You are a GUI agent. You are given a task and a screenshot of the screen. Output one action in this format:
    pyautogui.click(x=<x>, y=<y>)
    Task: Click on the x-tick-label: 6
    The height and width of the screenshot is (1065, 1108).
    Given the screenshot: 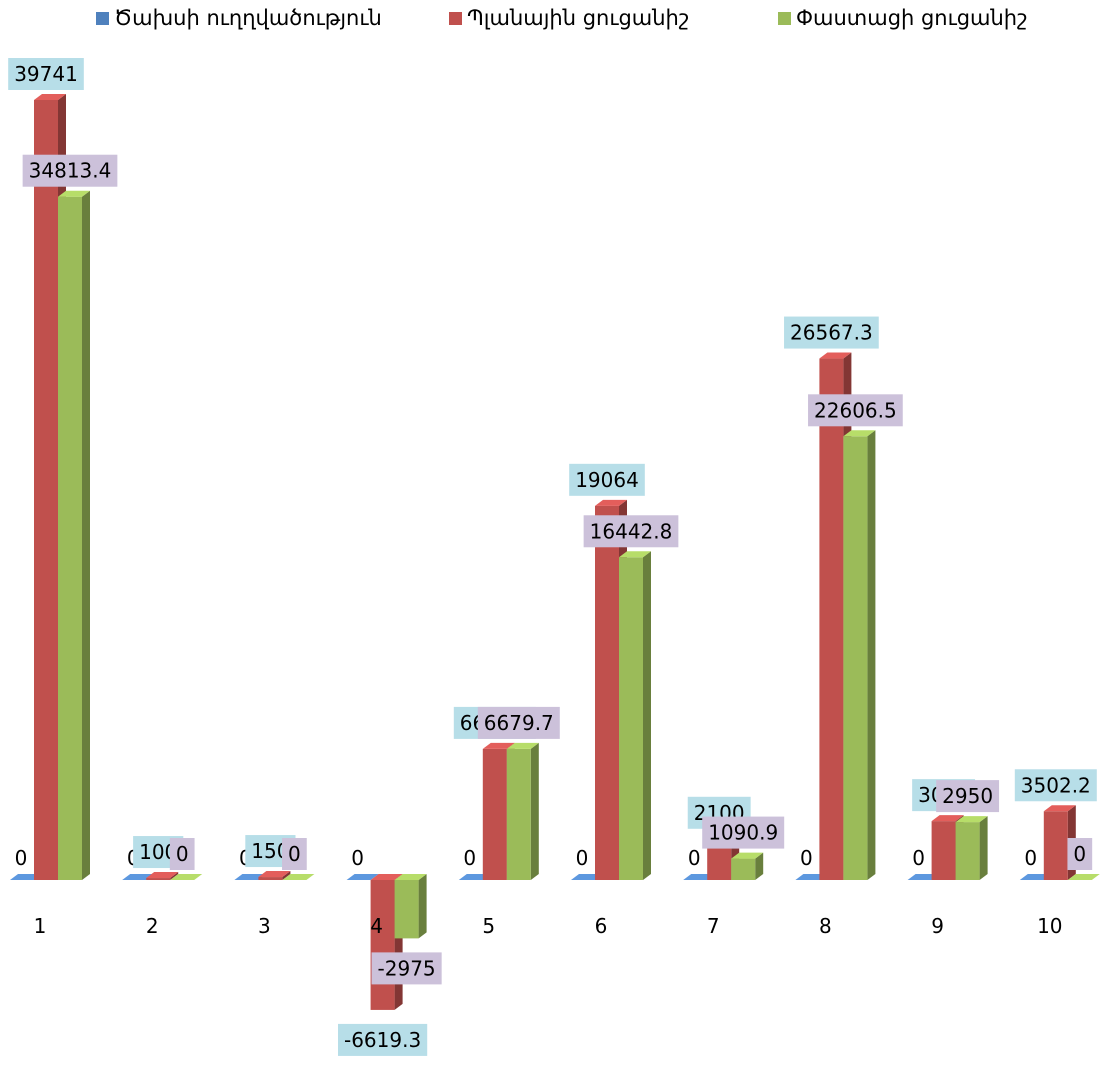 What is the action you would take?
    pyautogui.click(x=601, y=926)
    